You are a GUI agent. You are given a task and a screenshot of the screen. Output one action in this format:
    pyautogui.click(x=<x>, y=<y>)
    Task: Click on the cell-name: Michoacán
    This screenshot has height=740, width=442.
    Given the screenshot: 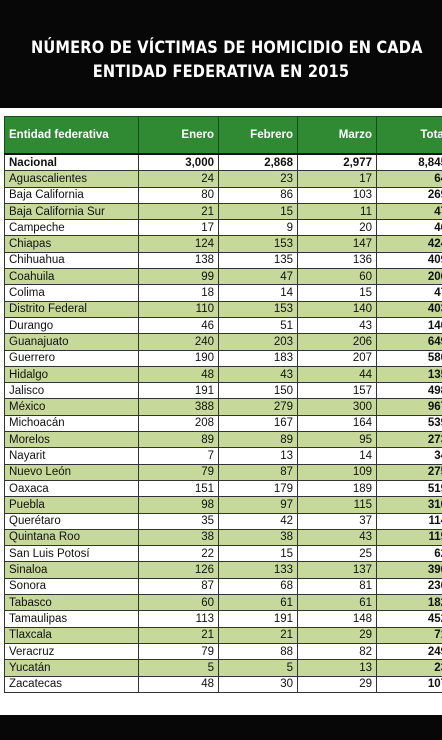 What is the action you would take?
    pyautogui.click(x=71, y=423)
    